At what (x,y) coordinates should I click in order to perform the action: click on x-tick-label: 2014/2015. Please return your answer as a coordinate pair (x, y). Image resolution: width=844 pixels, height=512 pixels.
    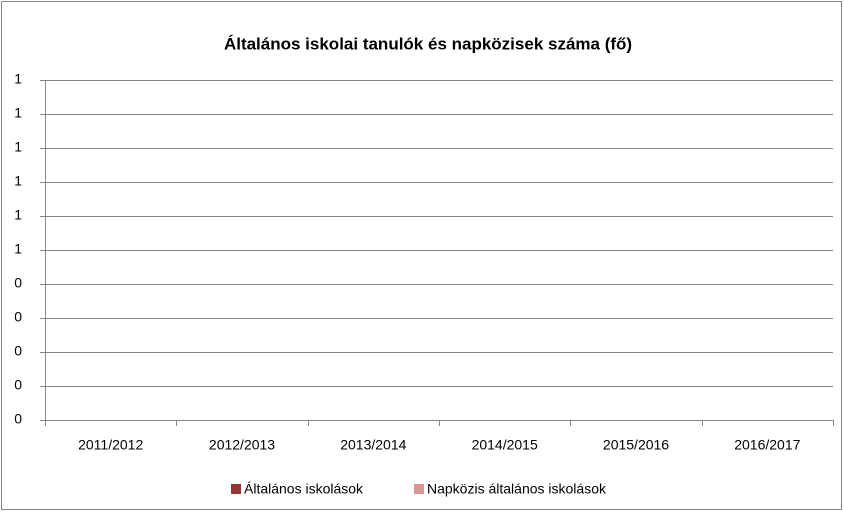
    Looking at the image, I should click on (505, 445).